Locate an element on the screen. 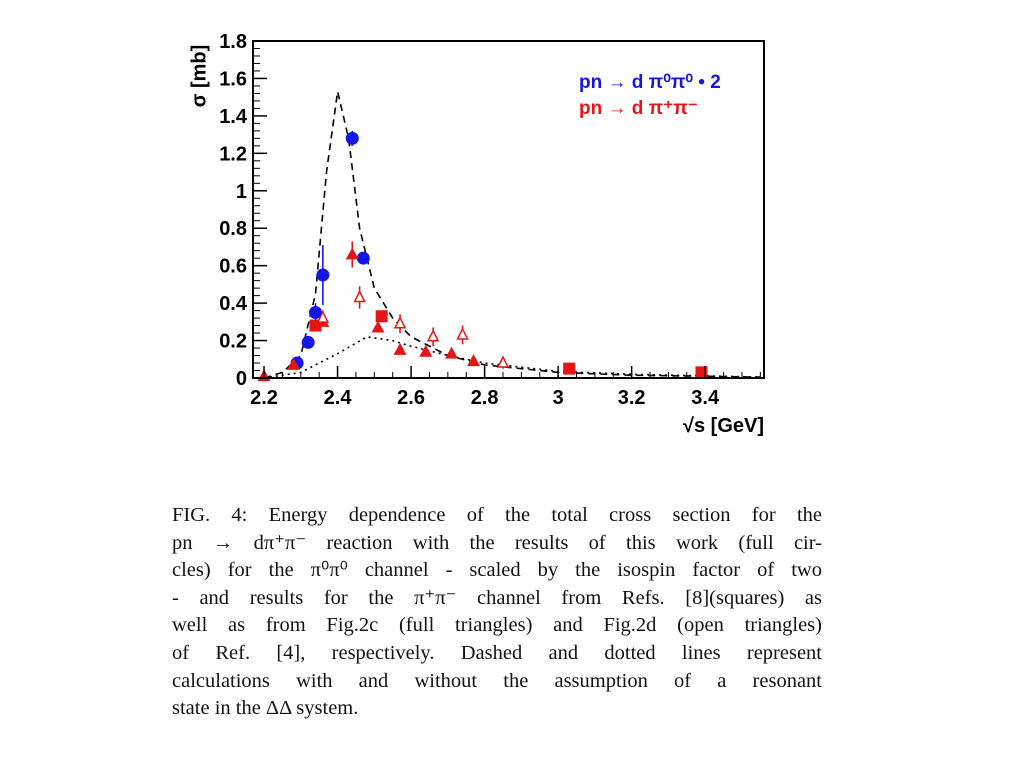 This screenshot has width=1024, height=768. y-tick-label: 1 is located at coordinates (241, 192).